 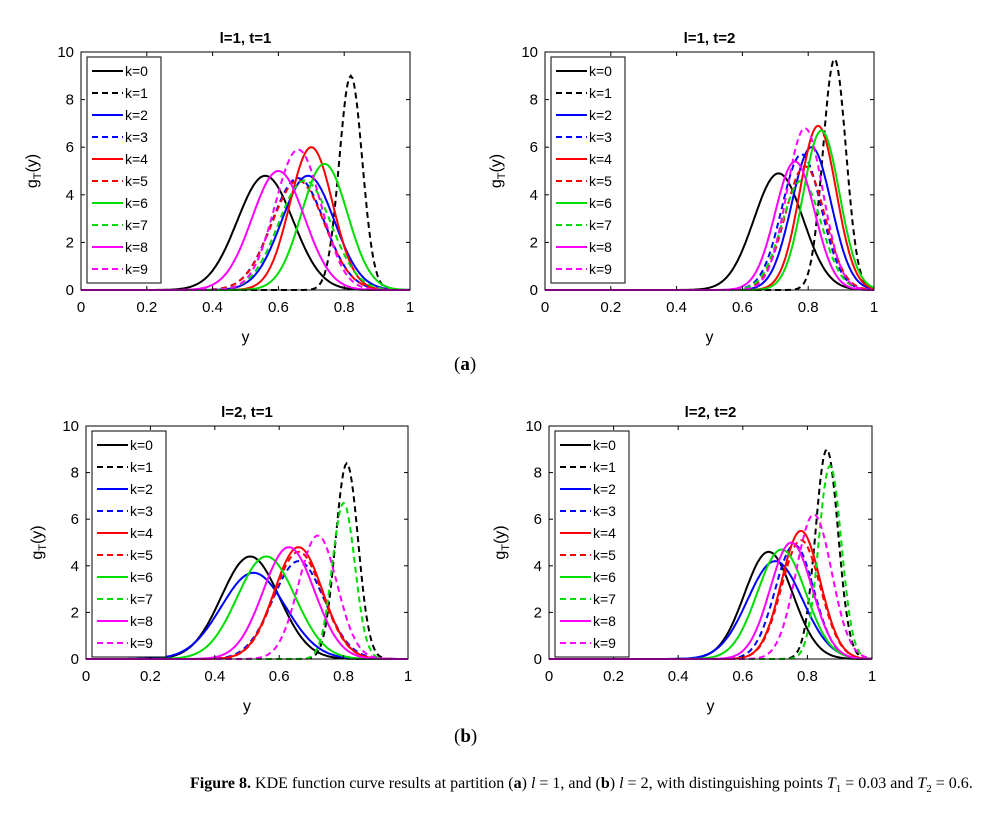 I want to click on chart-title: l=1, t=2, so click(x=710, y=38).